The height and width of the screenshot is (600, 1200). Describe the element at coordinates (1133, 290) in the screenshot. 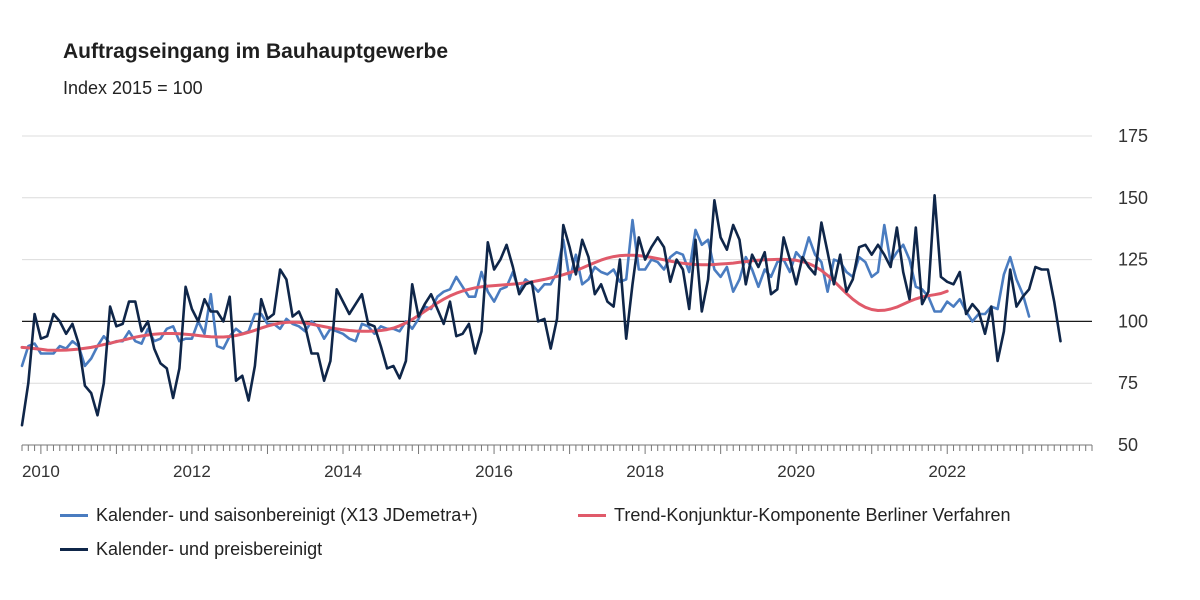

I see `y-axis: 50 75 100 125 150 175` at that location.